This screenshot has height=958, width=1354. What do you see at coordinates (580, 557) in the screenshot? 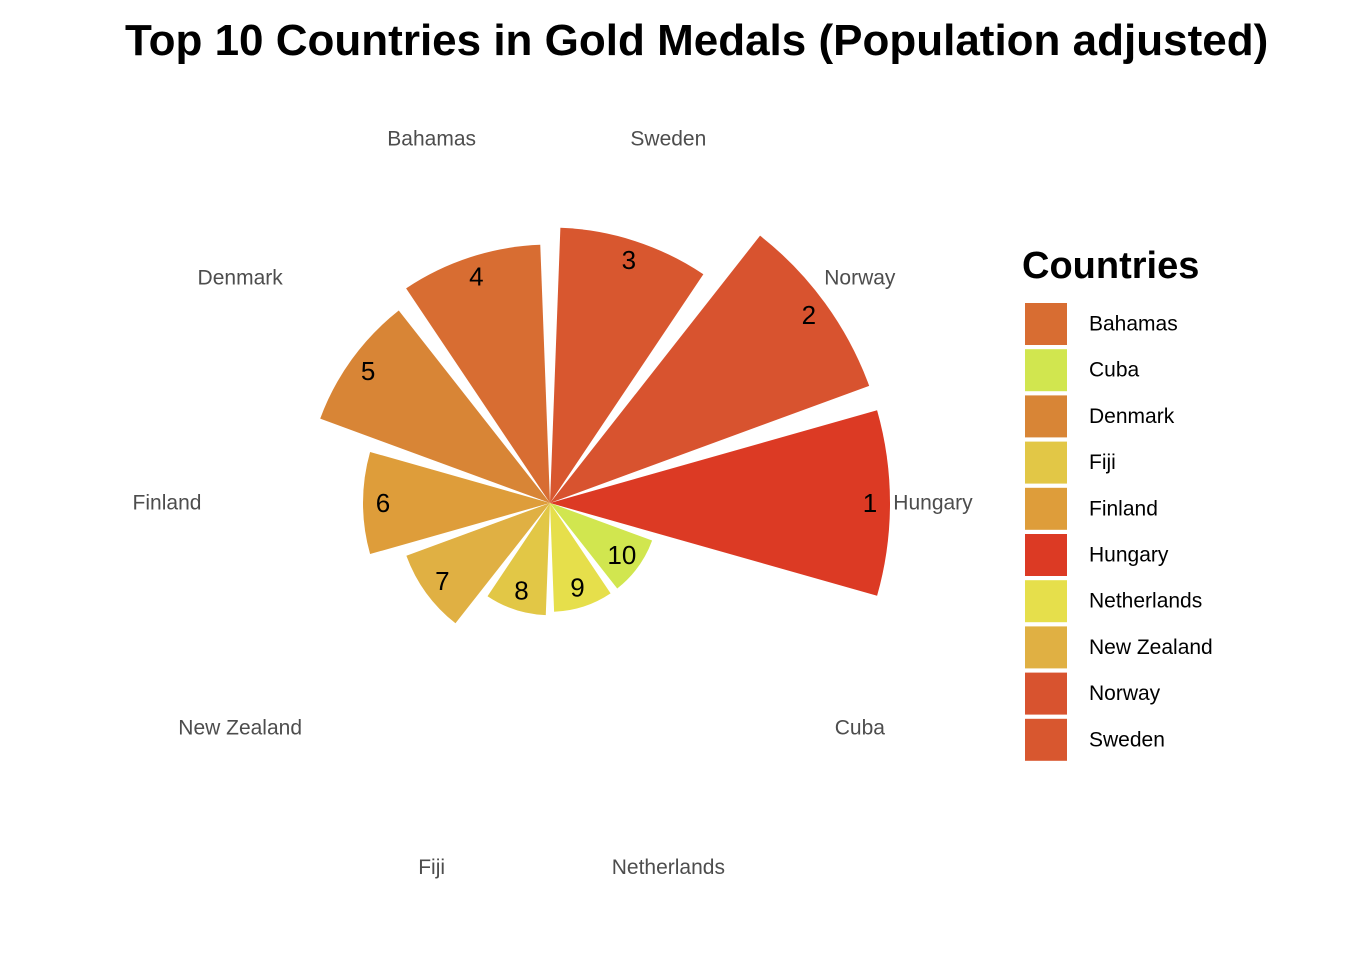
I see `bar-netherlands` at bounding box center [580, 557].